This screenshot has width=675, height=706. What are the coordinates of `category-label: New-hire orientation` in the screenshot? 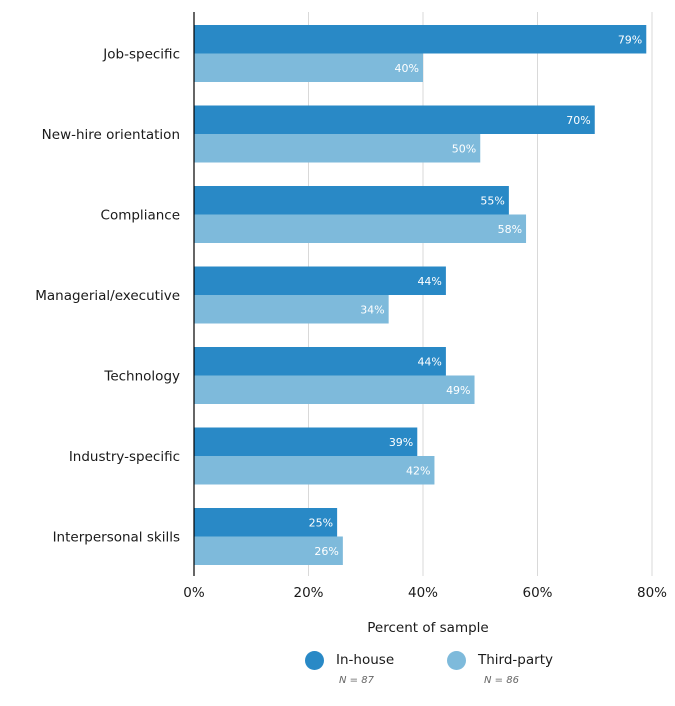 It's located at (111, 135).